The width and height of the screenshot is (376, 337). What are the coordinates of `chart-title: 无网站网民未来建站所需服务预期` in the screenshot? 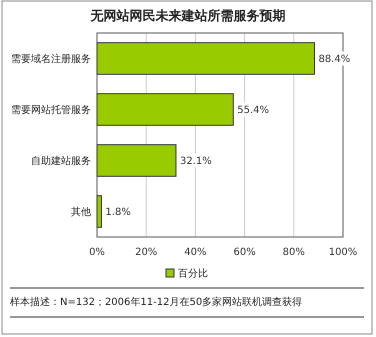 It's located at (188, 16).